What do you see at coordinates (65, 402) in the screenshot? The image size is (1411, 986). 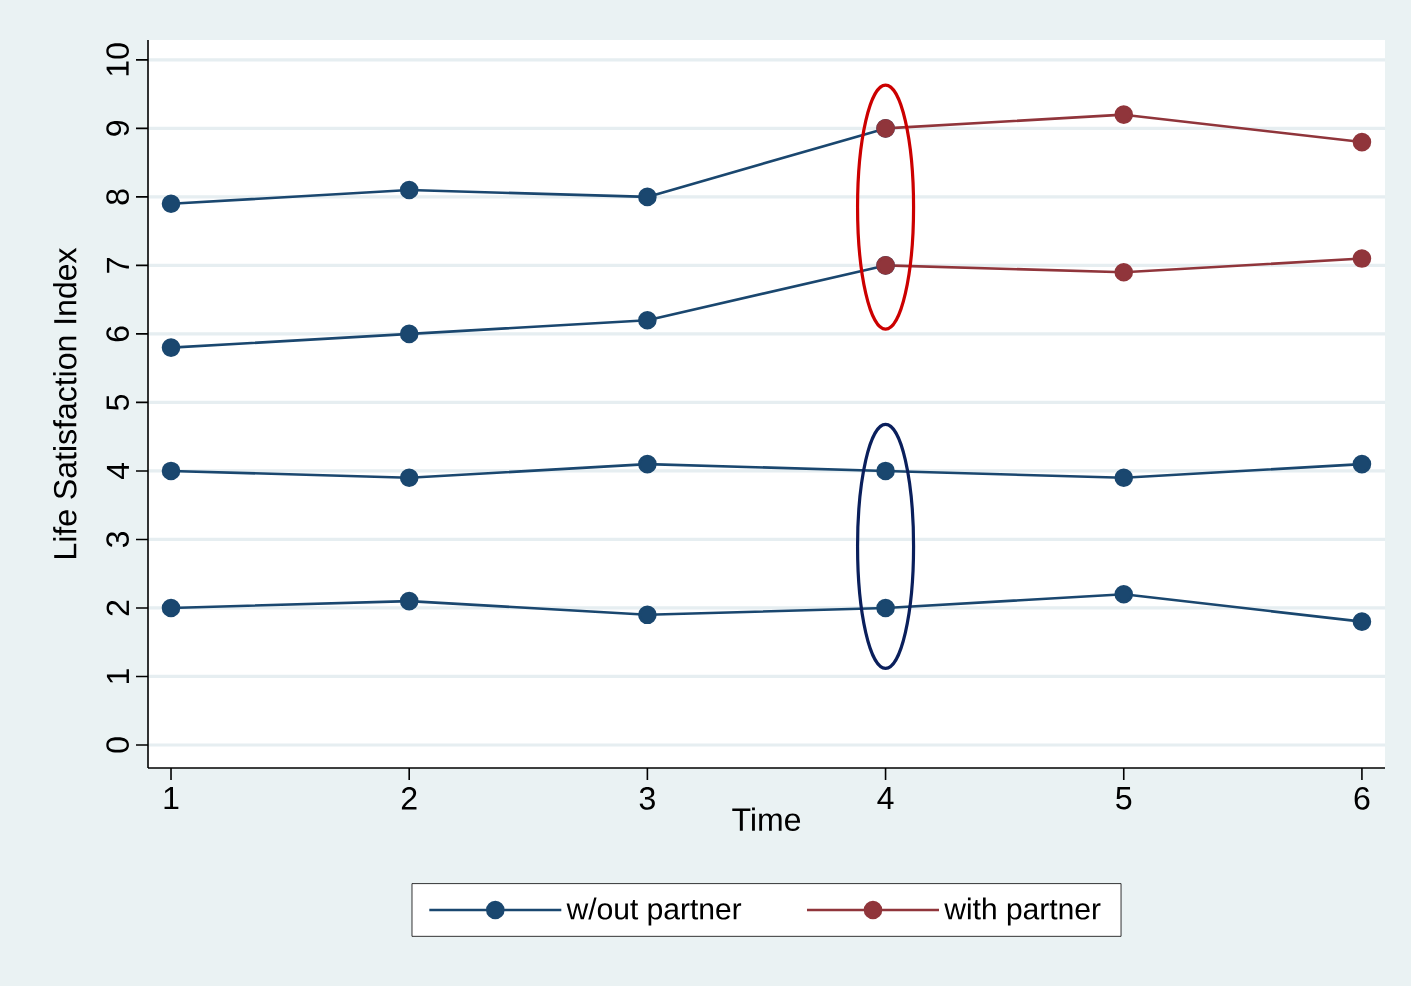 I see `y-axis-title: Life Satisfaction Index` at bounding box center [65, 402].